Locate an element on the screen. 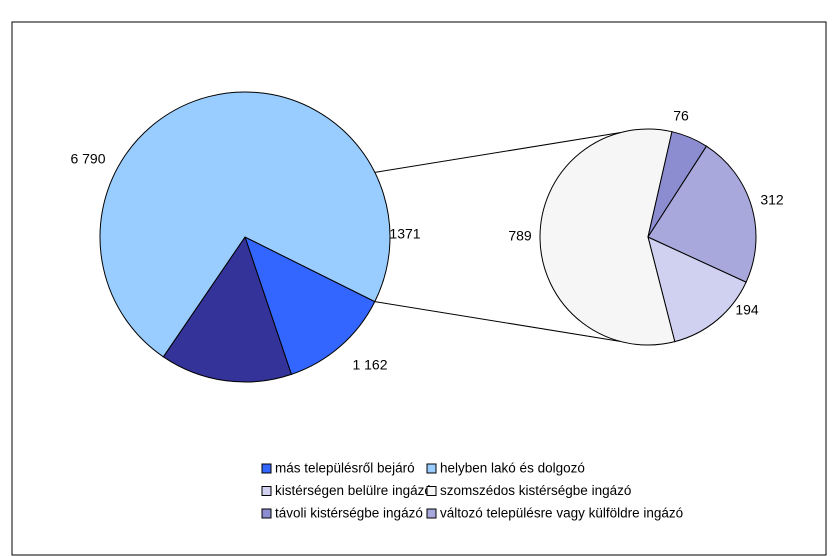 The width and height of the screenshot is (838, 556). data-label: 312 is located at coordinates (772, 200).